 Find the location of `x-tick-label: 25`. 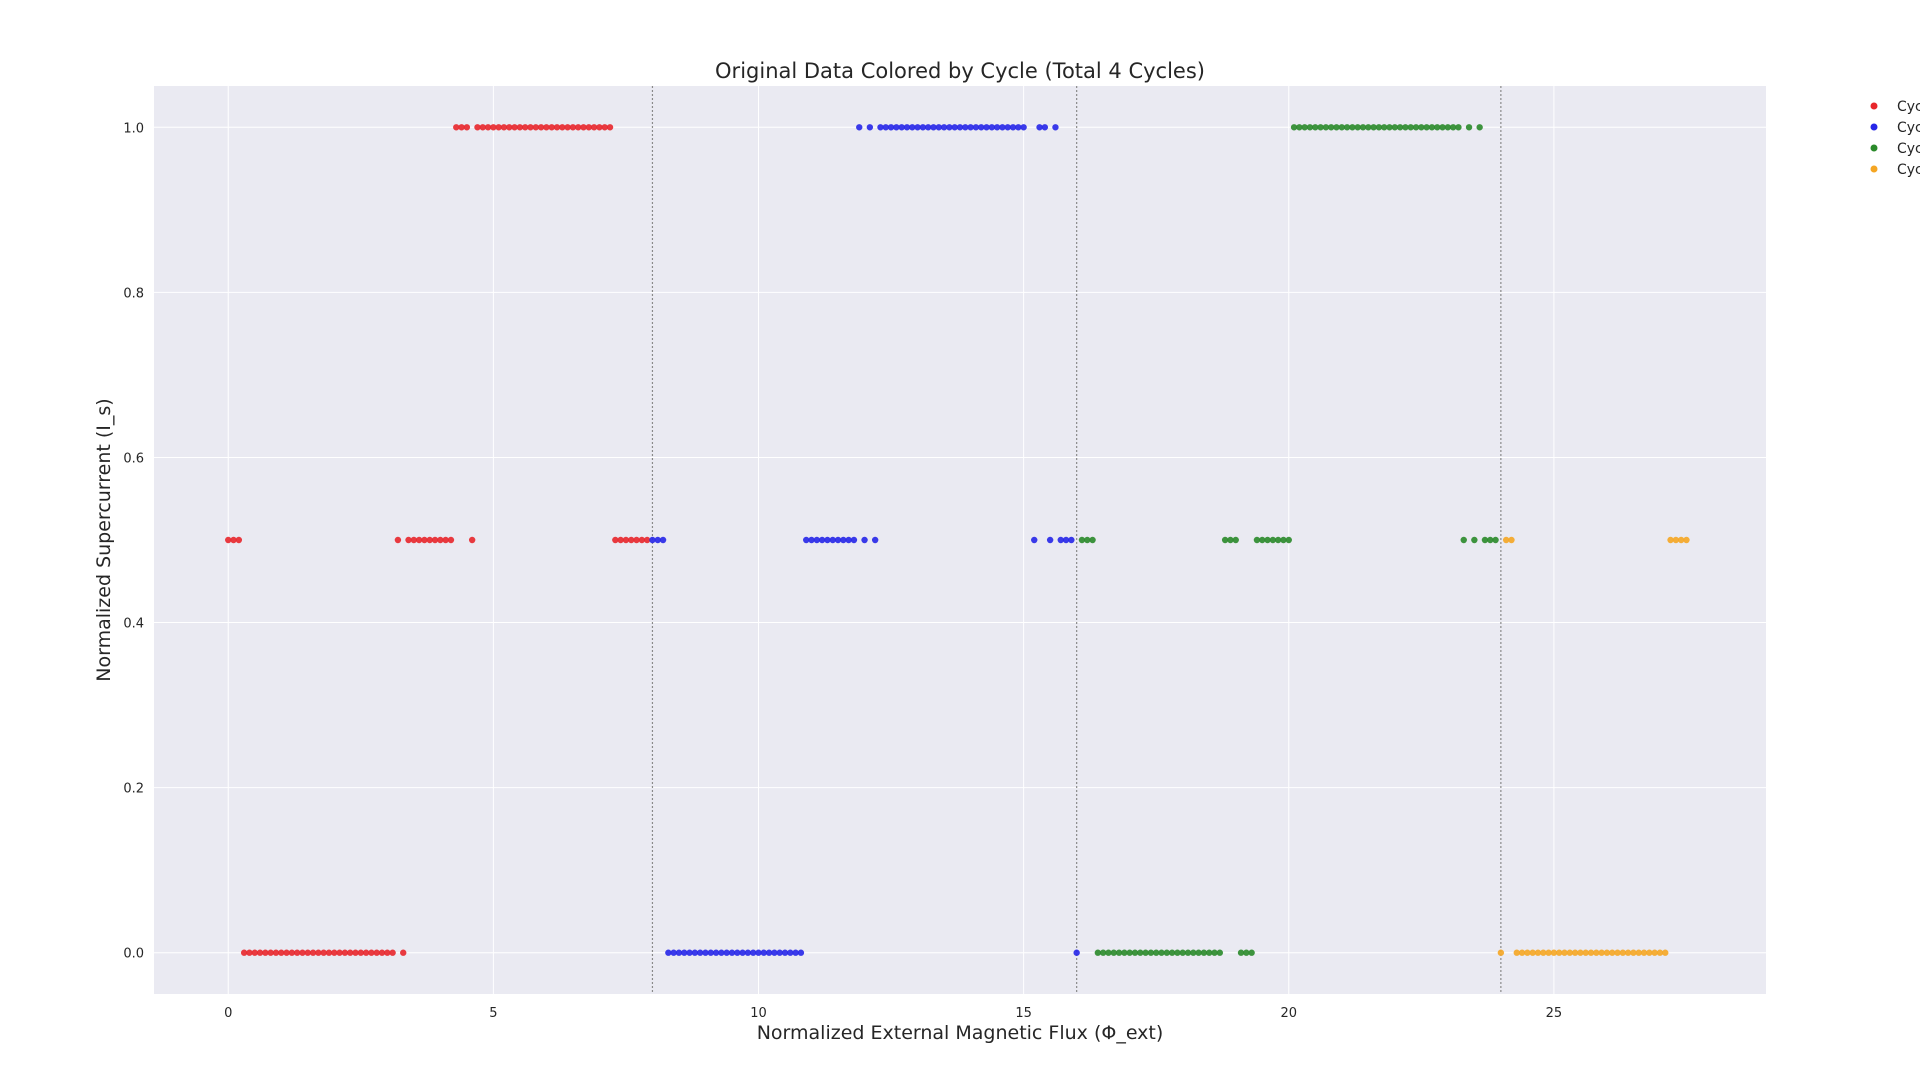

x-tick-label: 25 is located at coordinates (1554, 1013).